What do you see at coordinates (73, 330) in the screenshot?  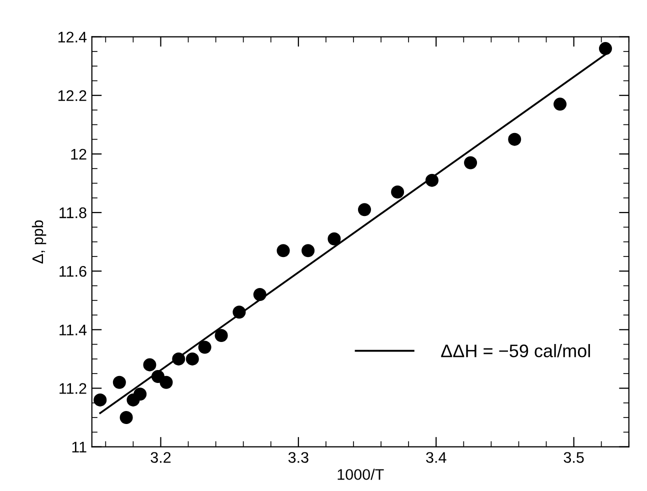 I see `y-tick-label: 11.4` at bounding box center [73, 330].